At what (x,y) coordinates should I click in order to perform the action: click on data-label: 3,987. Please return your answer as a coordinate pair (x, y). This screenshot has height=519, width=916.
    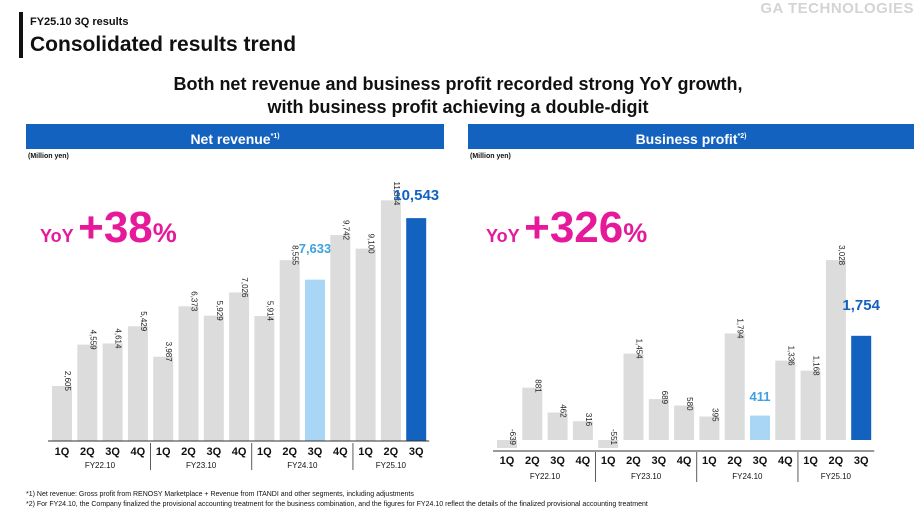
    Looking at the image, I should click on (168, 352).